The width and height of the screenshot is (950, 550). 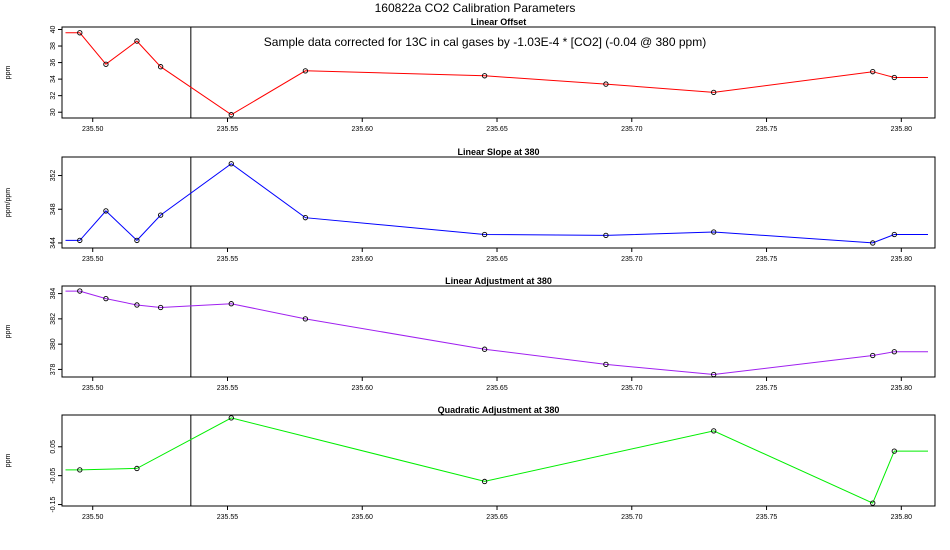 I want to click on y-tick-label: 36, so click(x=53, y=63).